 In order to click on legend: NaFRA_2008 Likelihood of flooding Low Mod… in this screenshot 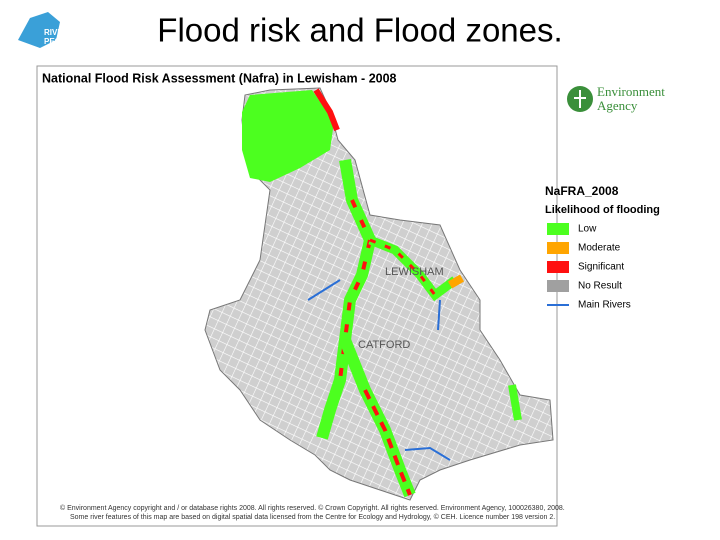, I will do `click(602, 247)`.